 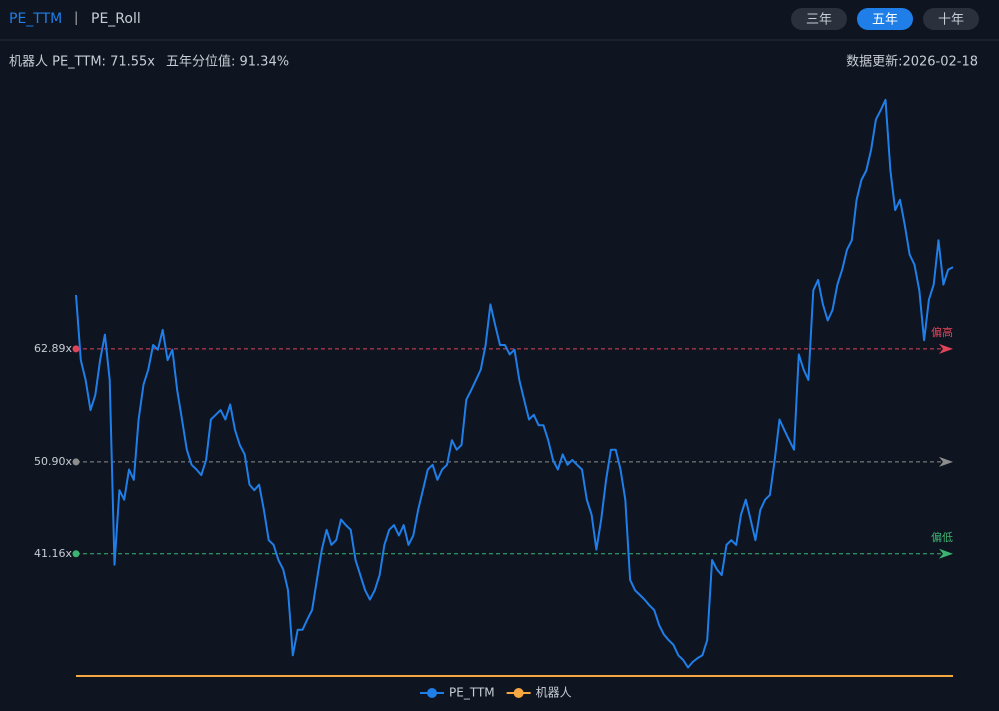 I want to click on mark-label: 50.90x, so click(x=53, y=461).